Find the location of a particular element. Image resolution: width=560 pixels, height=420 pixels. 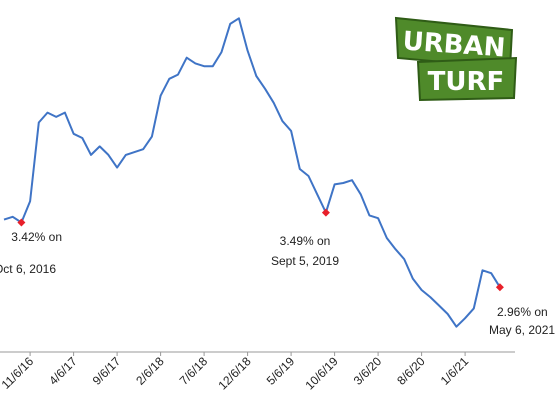

logo-top: URBAN is located at coordinates (454, 44).